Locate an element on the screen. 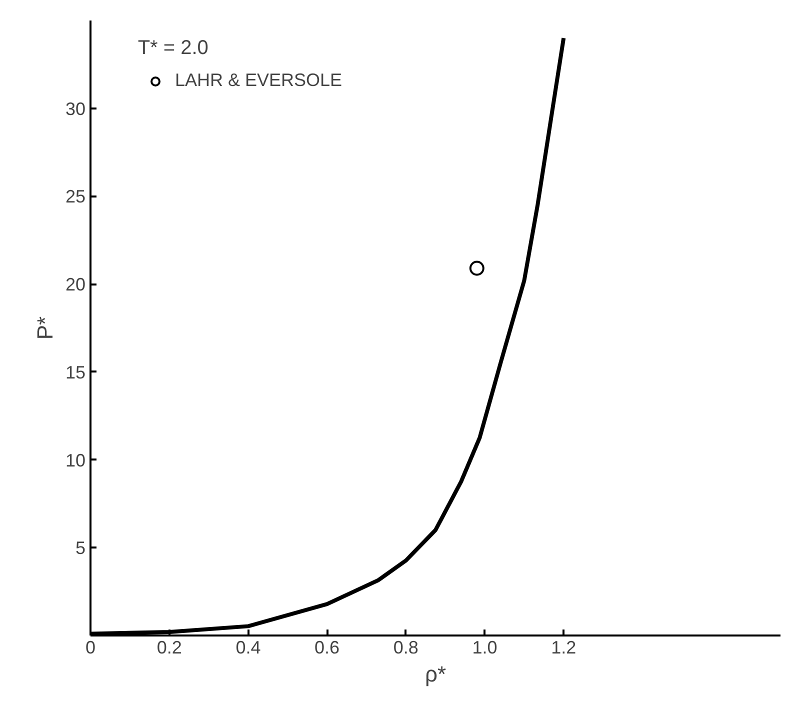 The width and height of the screenshot is (806, 722). x-tick-label: 0.2 is located at coordinates (169, 648).